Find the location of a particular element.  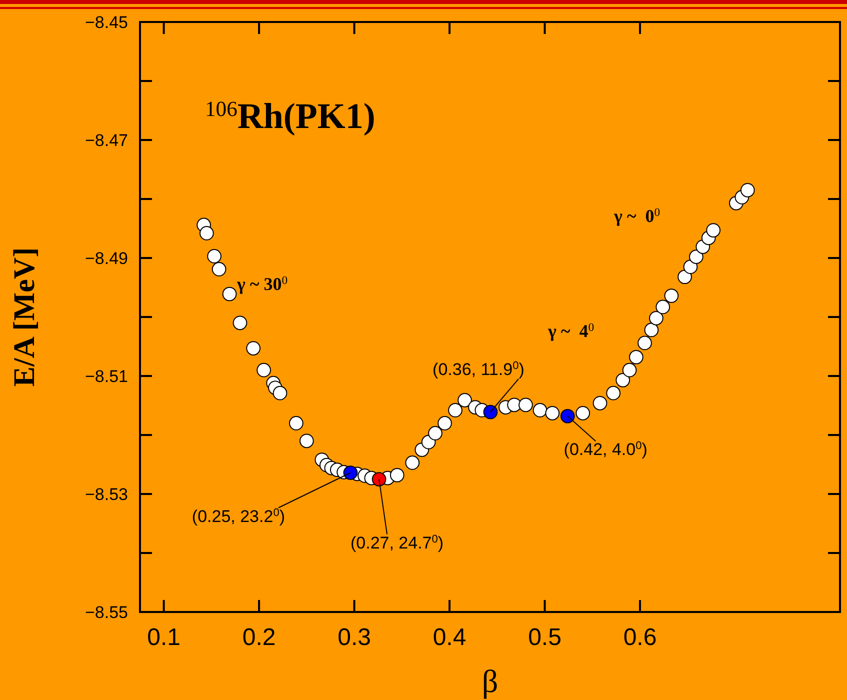

annotation: γ ~ 30$^{0}$ is located at coordinates (262, 284).